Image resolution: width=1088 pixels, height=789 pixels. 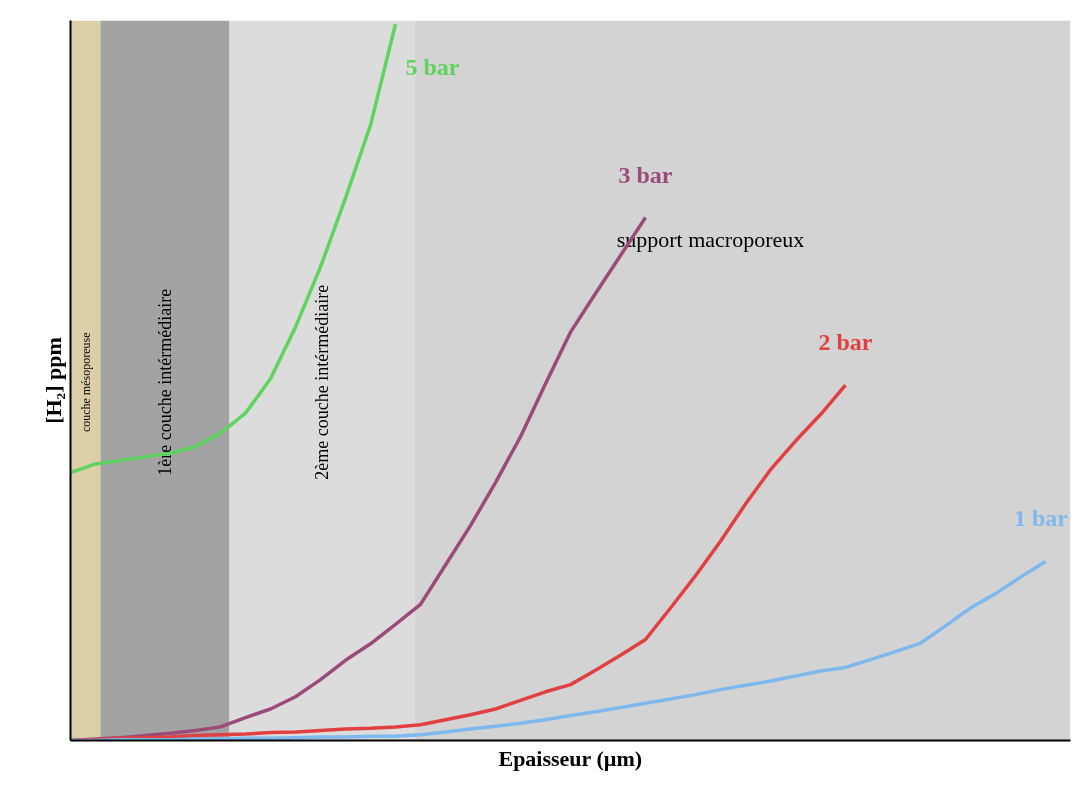 I want to click on series-label: 3 bar, so click(x=645, y=174).